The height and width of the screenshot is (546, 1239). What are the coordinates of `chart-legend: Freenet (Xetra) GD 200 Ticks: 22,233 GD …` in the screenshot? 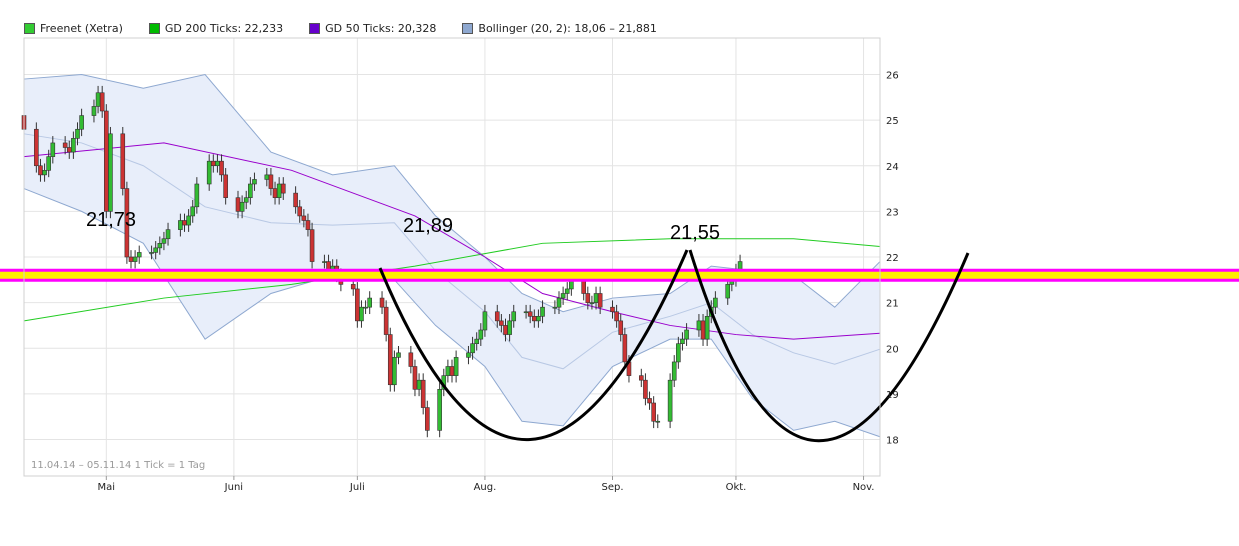 It's located at (353, 28).